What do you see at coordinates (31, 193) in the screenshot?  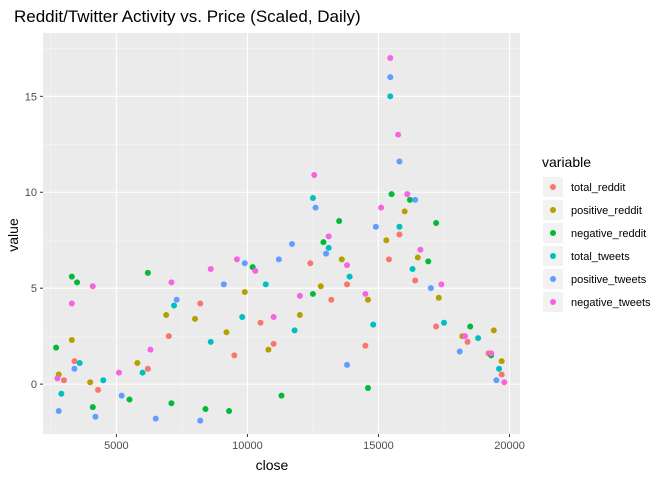 I see `y-tick-label: 10` at bounding box center [31, 193].